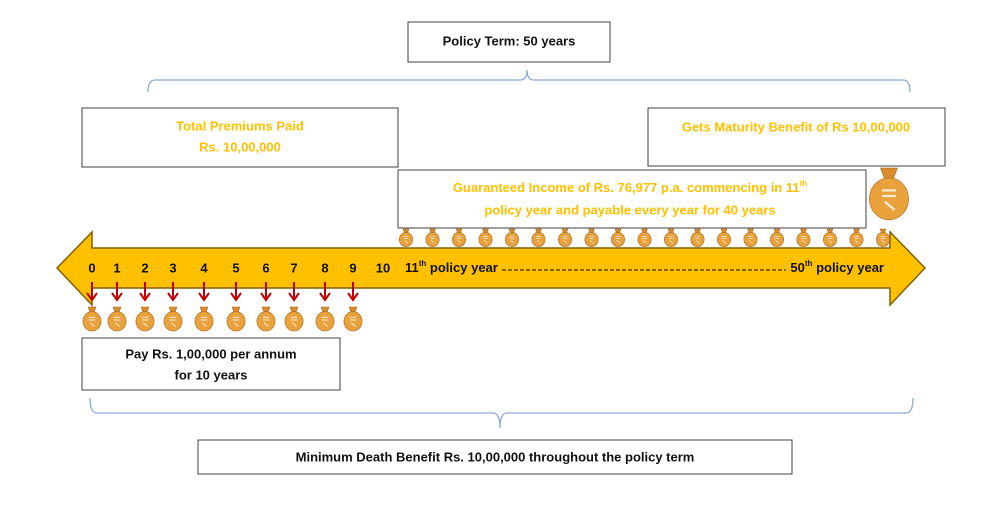  I want to click on death-benefit-box, so click(495, 457).